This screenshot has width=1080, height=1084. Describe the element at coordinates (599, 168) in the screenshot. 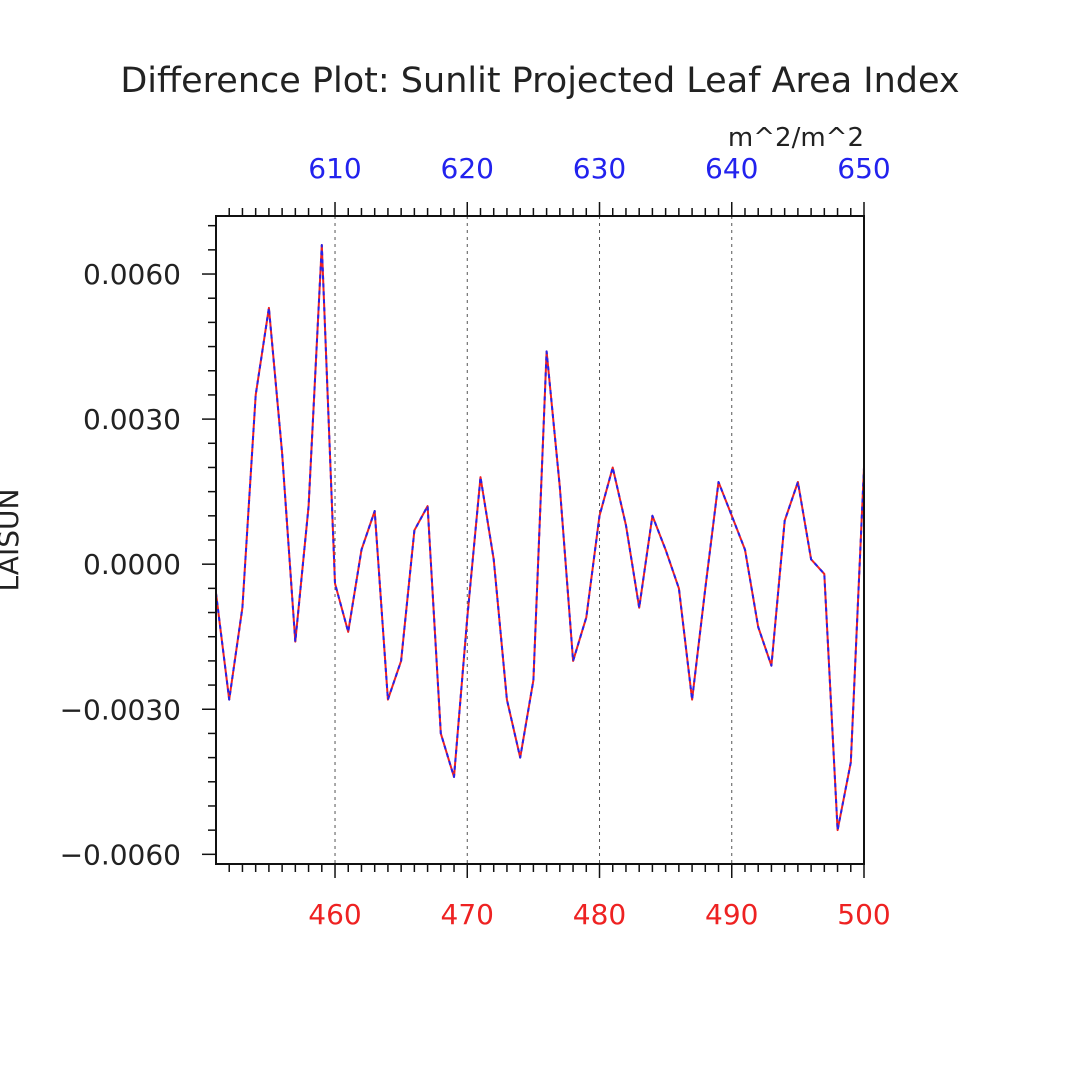

I see `x-tick-label-top: 630` at that location.